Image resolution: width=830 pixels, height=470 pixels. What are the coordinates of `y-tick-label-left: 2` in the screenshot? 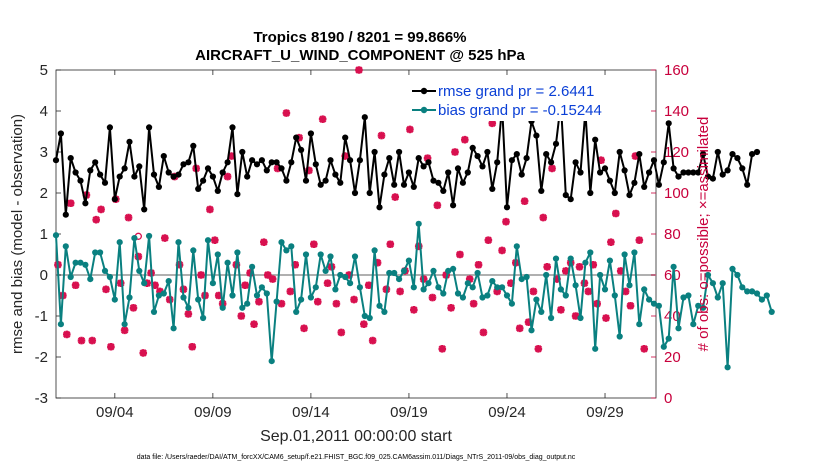 It's located at (44, 193).